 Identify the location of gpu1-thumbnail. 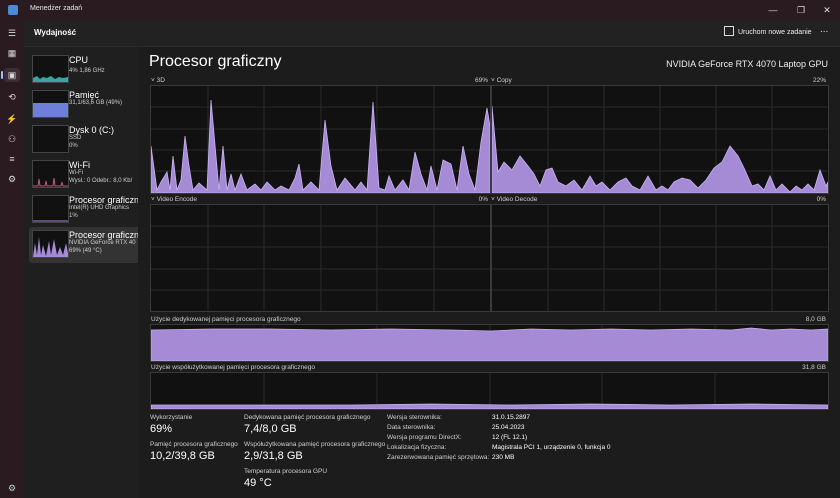
(50, 244).